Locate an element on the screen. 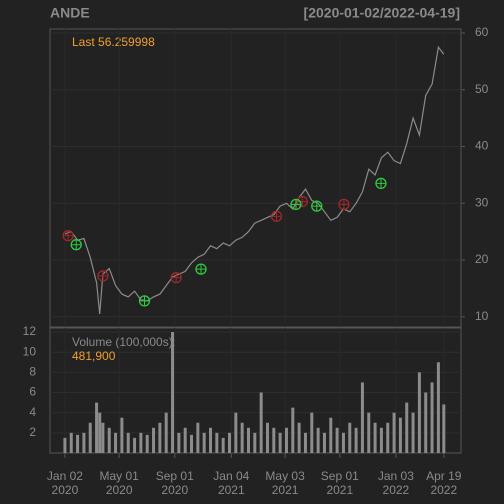 The image size is (504, 504). x-tick-label: Jan 02 2020 is located at coordinates (64, 483).